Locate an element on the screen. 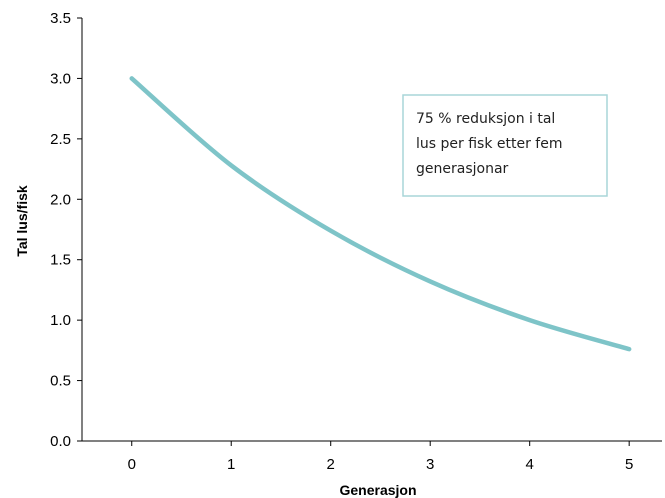  x-tick-label: 1 is located at coordinates (231, 464).